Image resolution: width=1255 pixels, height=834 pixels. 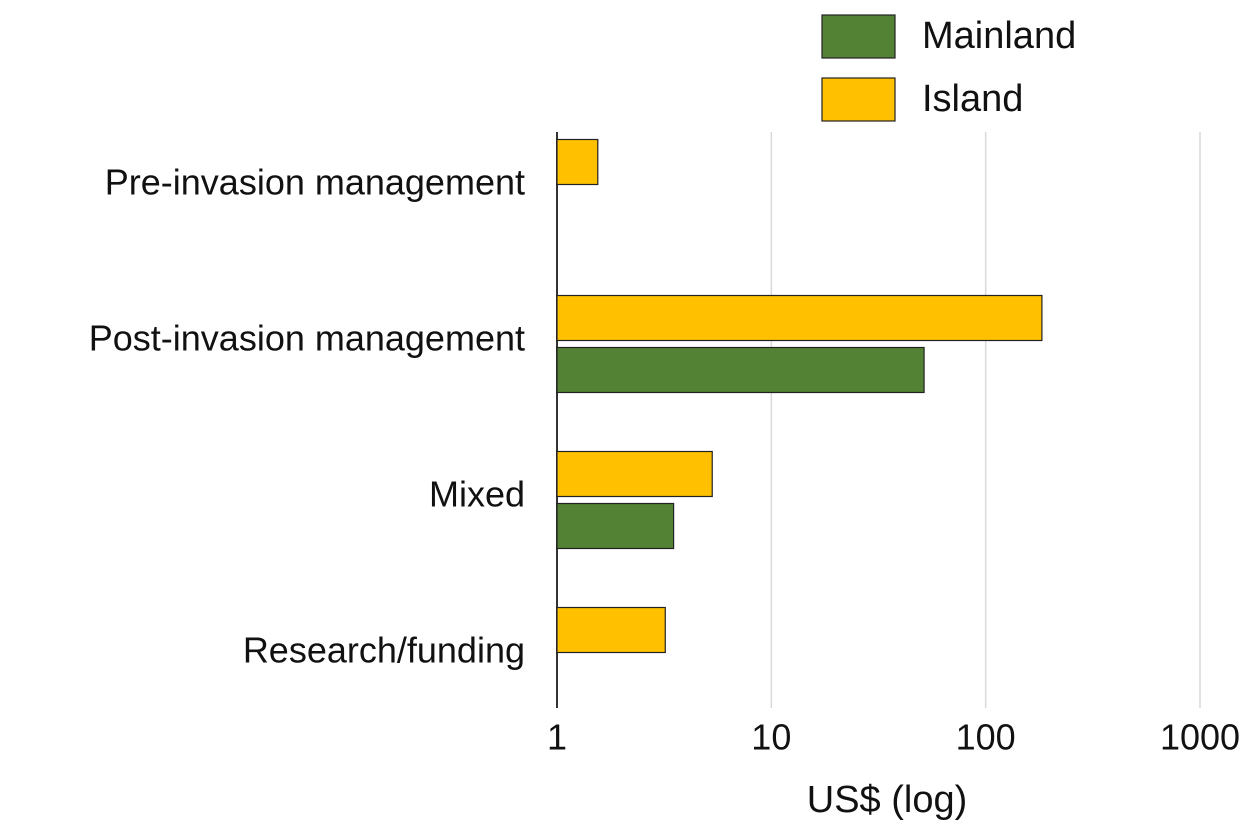 I want to click on legend-label: Mainland, so click(x=999, y=36).